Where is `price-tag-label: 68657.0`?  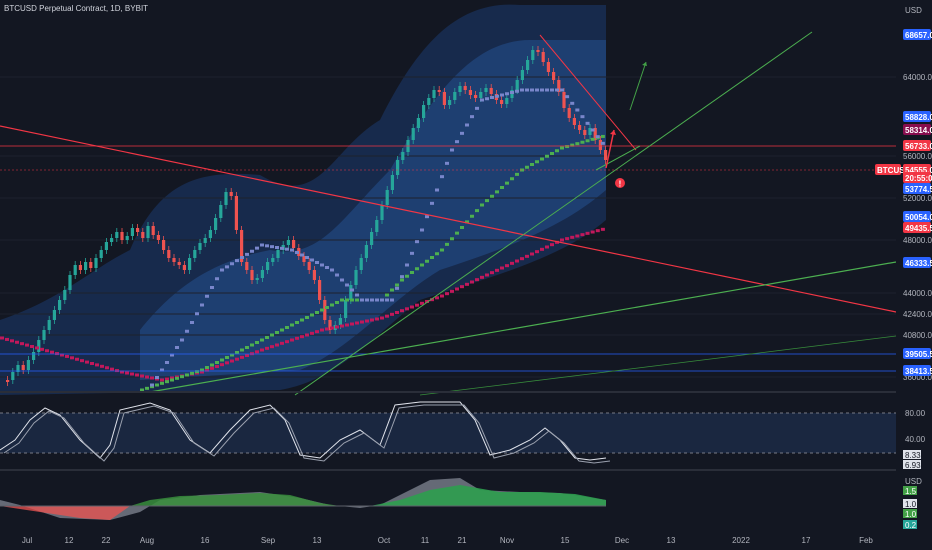 price-tag-label: 68657.0 is located at coordinates (918, 35).